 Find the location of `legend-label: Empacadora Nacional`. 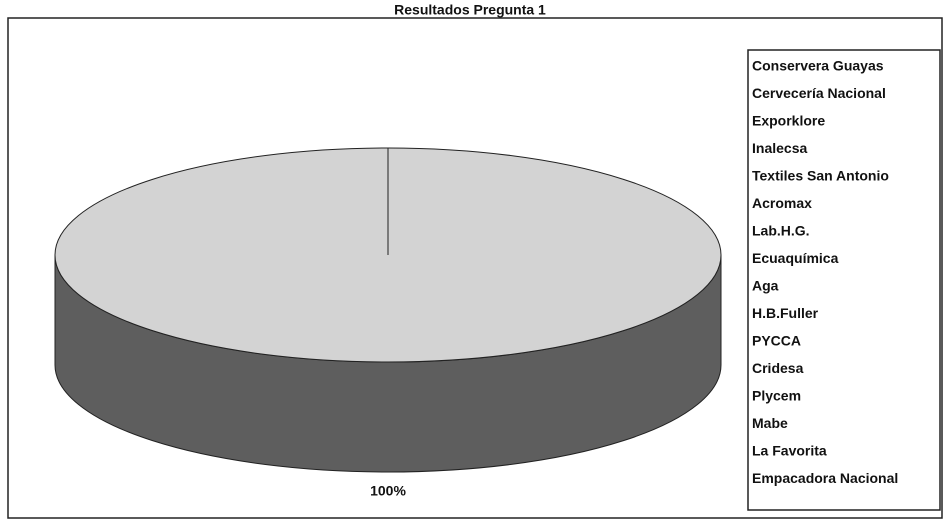

legend-label: Empacadora Nacional is located at coordinates (825, 478).